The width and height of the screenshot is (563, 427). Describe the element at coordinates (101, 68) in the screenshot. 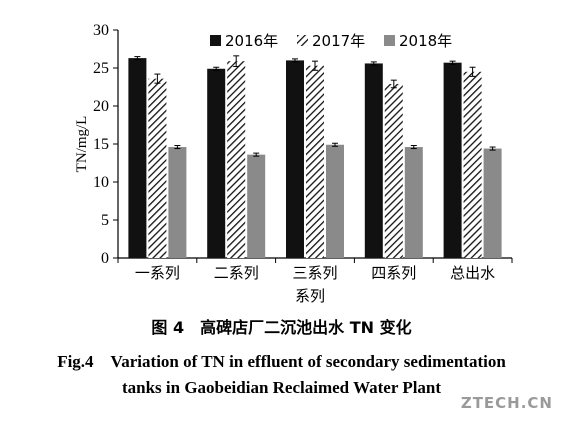

I see `y-tick-label: 25` at that location.